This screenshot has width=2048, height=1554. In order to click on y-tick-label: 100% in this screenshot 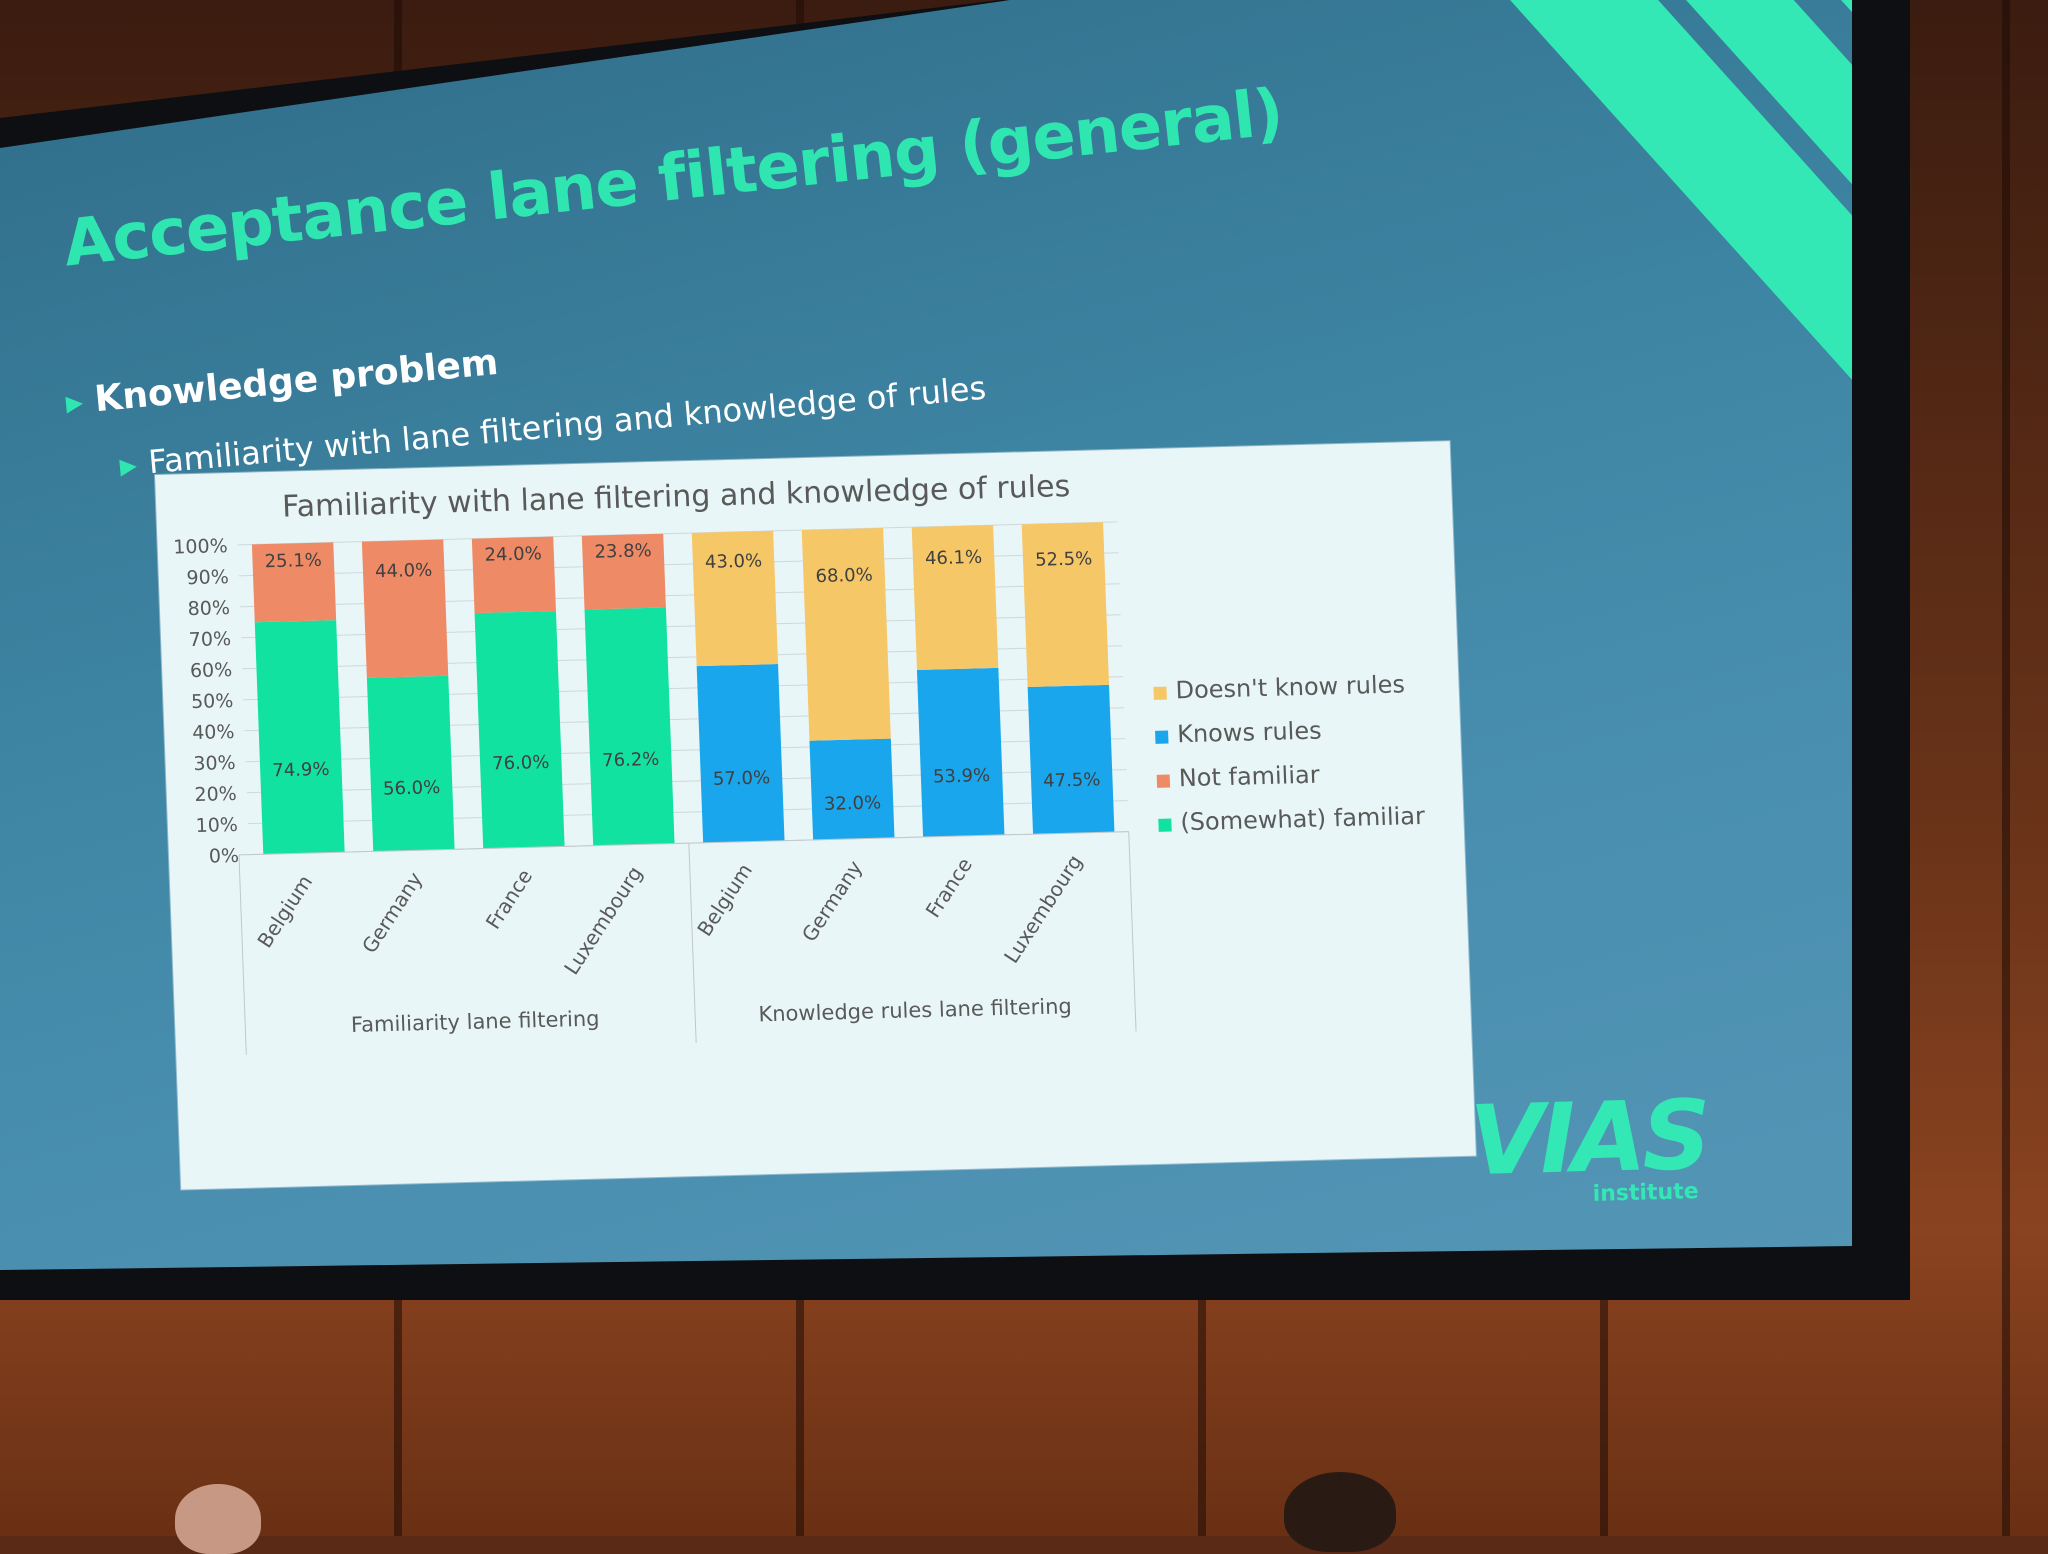, I will do `click(200, 546)`.